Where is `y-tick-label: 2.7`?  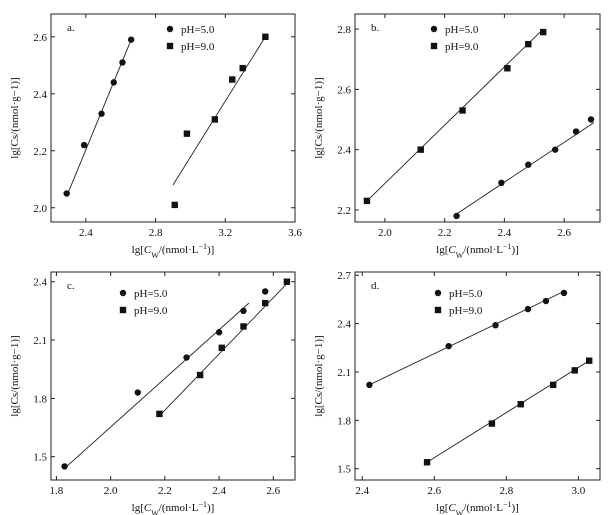 y-tick-label: 2.7 is located at coordinates (344, 276).